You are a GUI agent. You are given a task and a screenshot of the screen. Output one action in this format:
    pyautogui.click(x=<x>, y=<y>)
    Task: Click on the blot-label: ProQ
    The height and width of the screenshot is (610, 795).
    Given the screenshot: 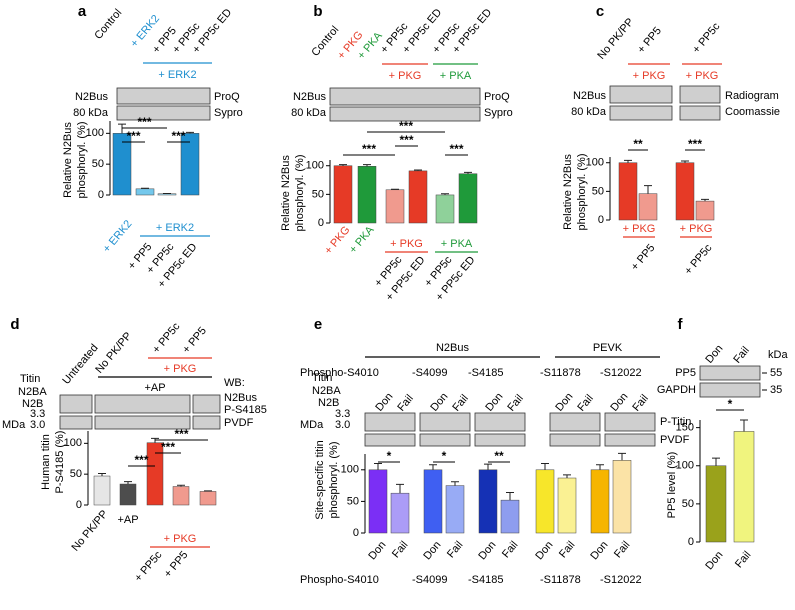 What is the action you would take?
    pyautogui.click(x=497, y=97)
    